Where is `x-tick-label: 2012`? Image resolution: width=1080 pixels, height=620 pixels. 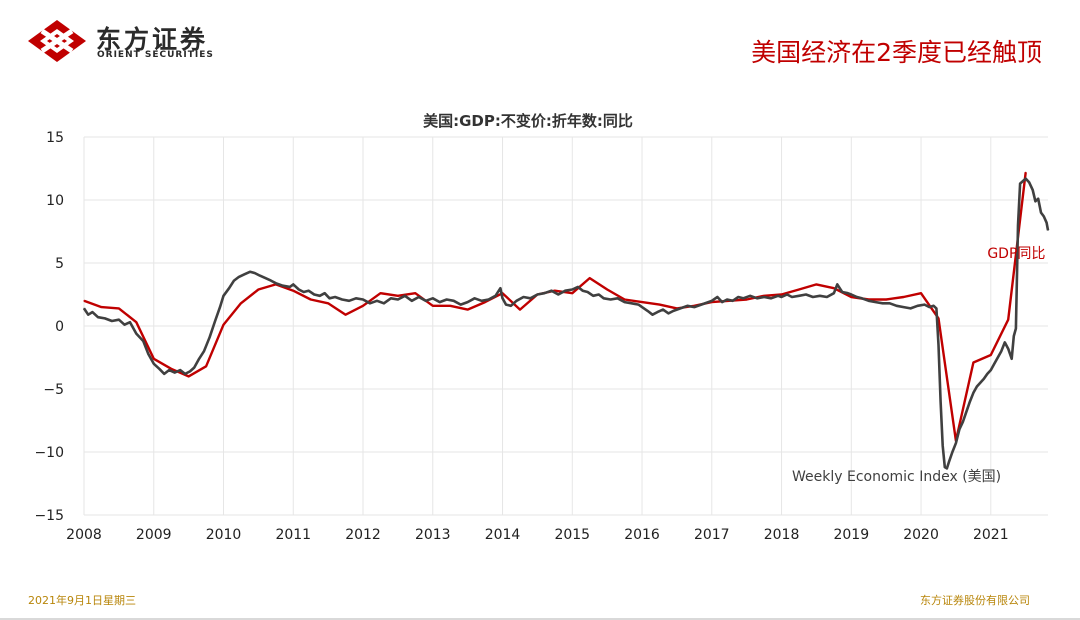 x-tick-label: 2012 is located at coordinates (363, 535).